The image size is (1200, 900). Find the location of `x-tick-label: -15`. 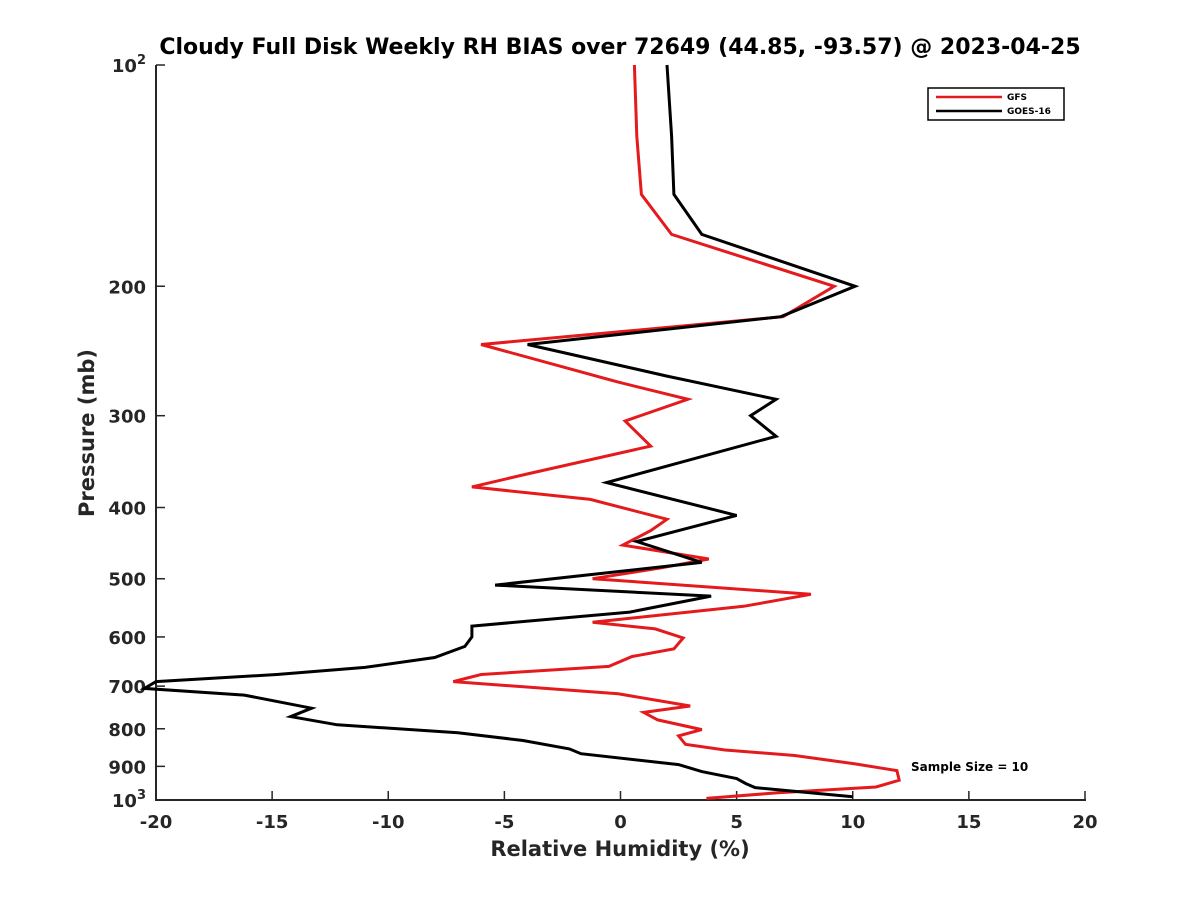

x-tick-label: -15 is located at coordinates (272, 822).